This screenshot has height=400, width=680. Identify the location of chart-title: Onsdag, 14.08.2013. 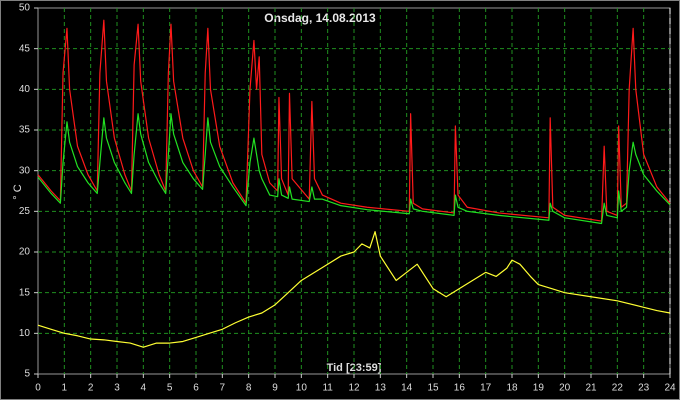
(320, 18).